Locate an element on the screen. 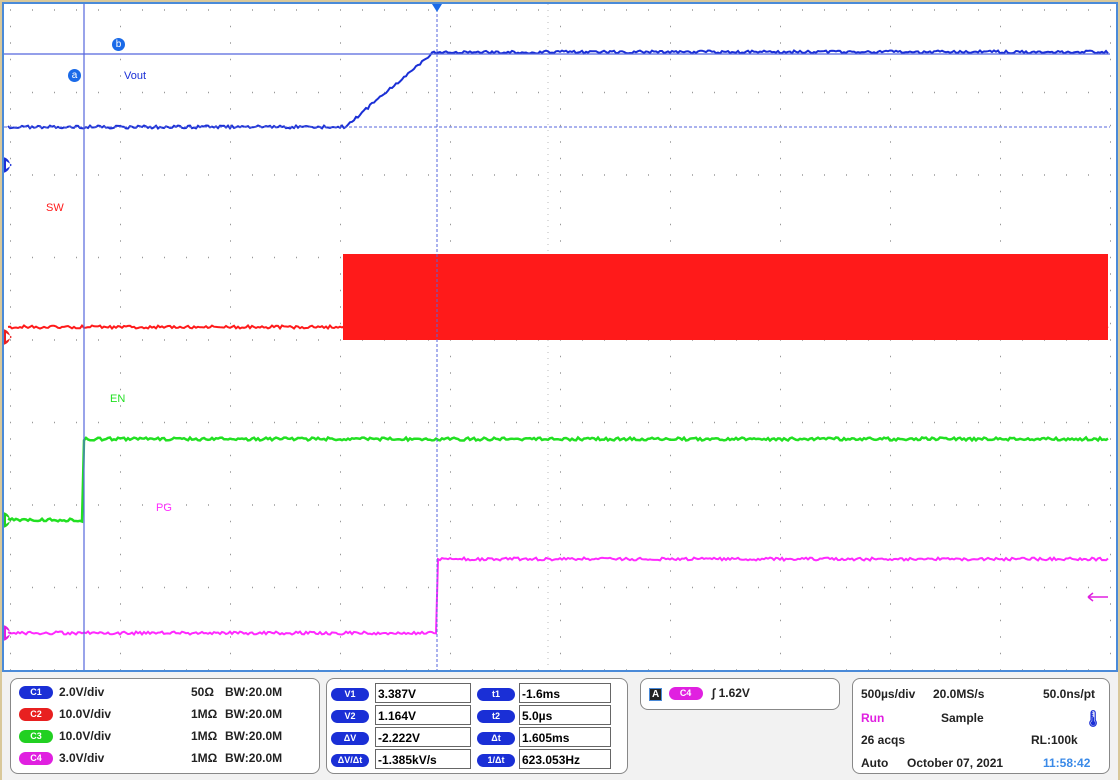  measurement-value: 5.0µs is located at coordinates (565, 715).